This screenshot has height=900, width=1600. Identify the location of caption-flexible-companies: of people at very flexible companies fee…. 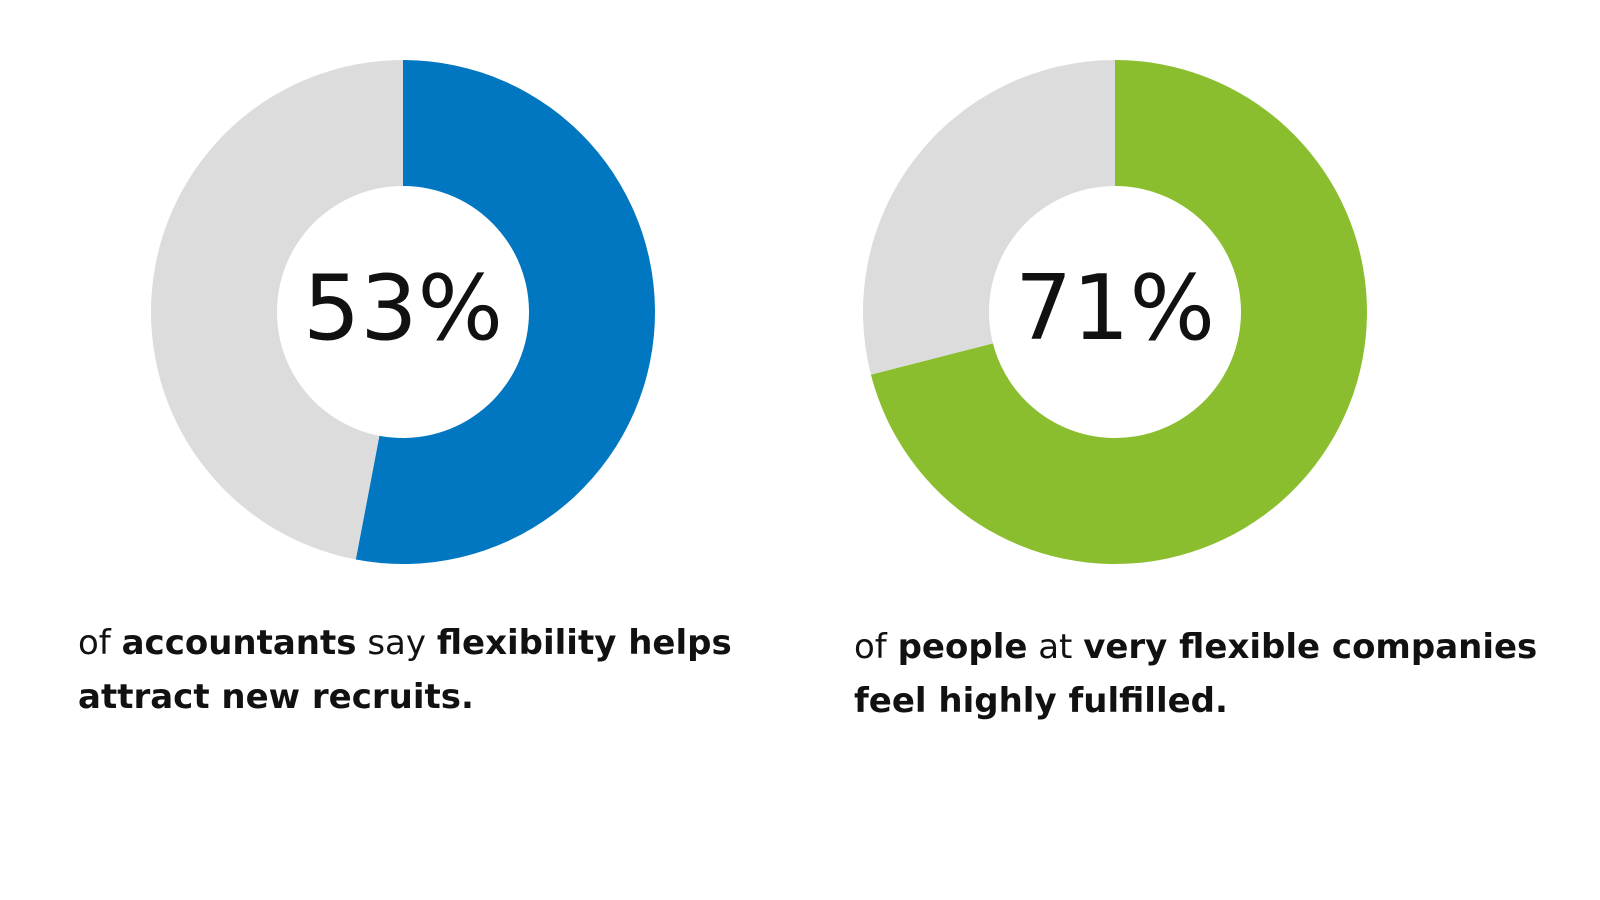
(1204, 674).